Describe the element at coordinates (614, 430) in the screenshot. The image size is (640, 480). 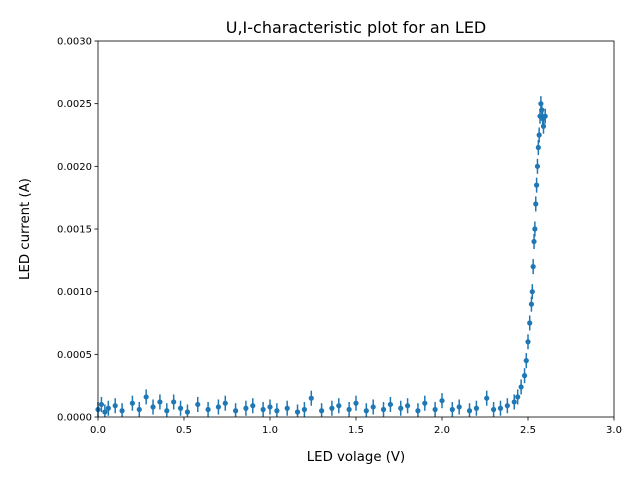
I see `x-tick-label: 3.0` at that location.